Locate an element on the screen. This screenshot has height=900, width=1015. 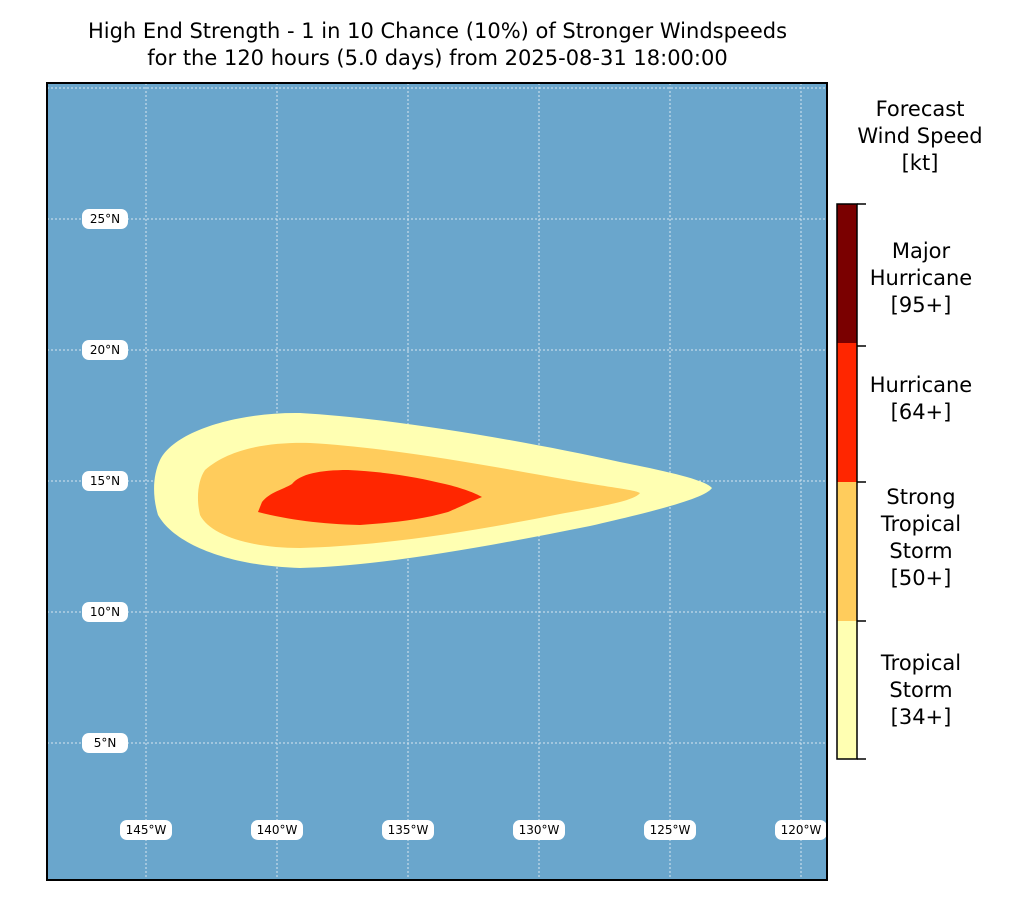
svg-text: 125°W is located at coordinates (670, 830).